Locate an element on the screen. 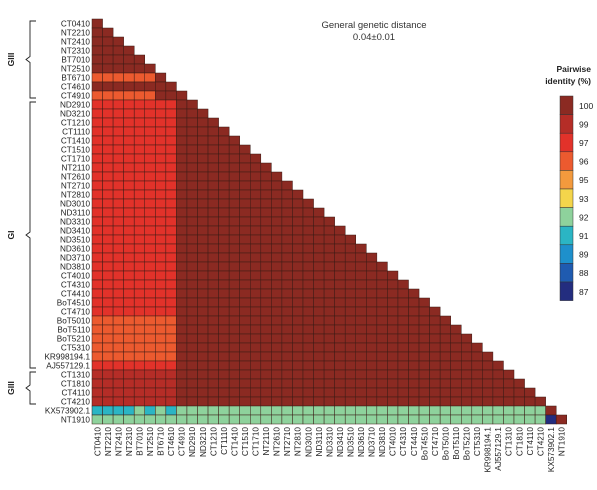 This screenshot has height=490, width=597. column-label: CT0410 is located at coordinates (97, 442).